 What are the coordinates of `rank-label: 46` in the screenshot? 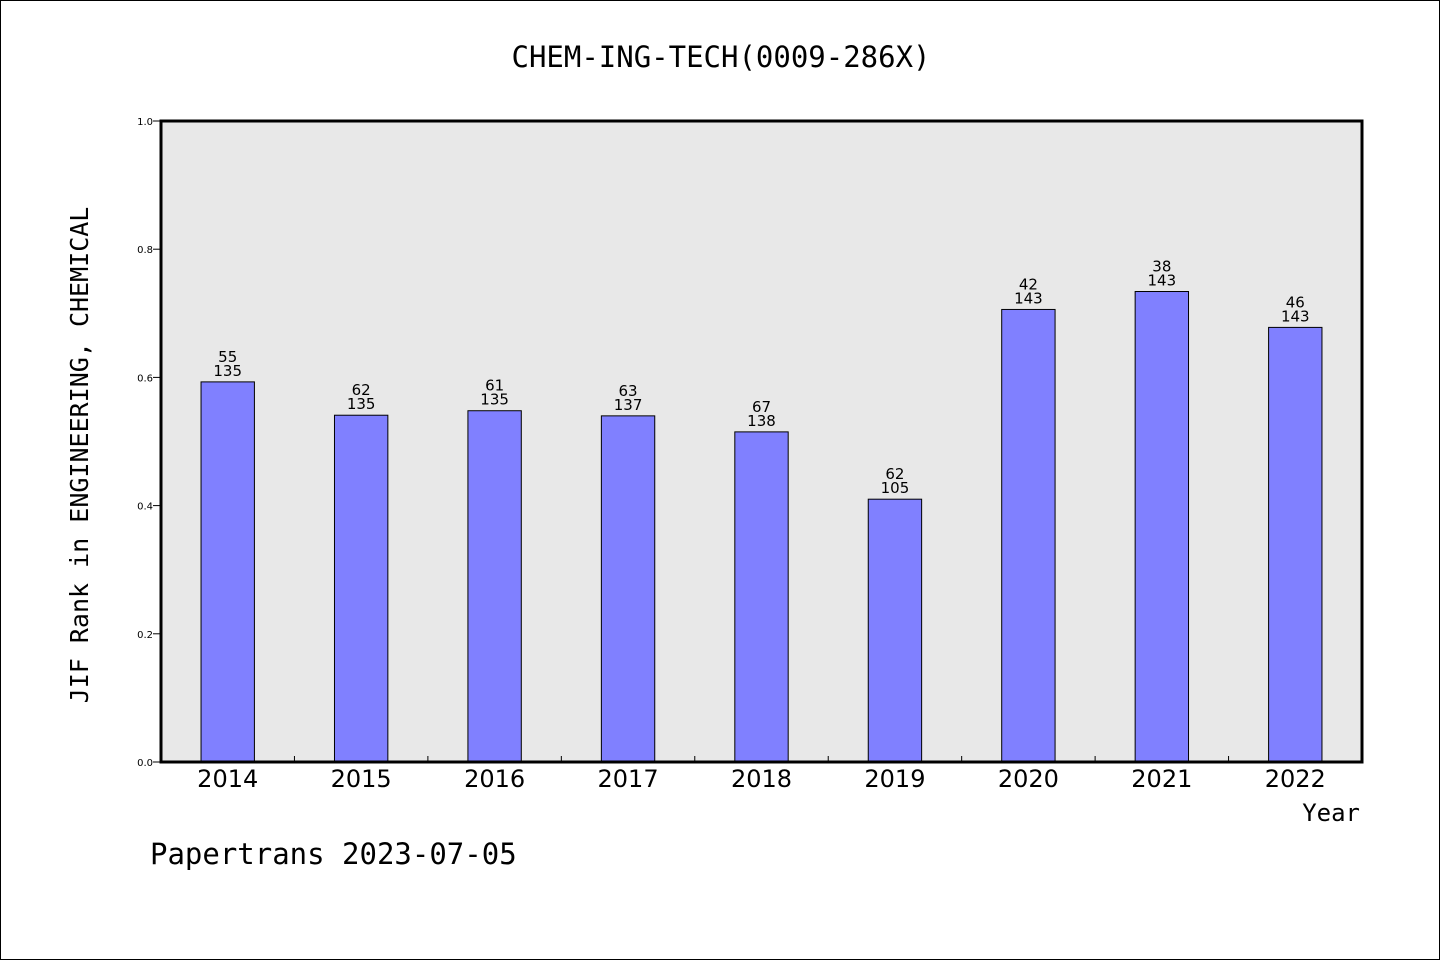 It's located at (1295, 302).